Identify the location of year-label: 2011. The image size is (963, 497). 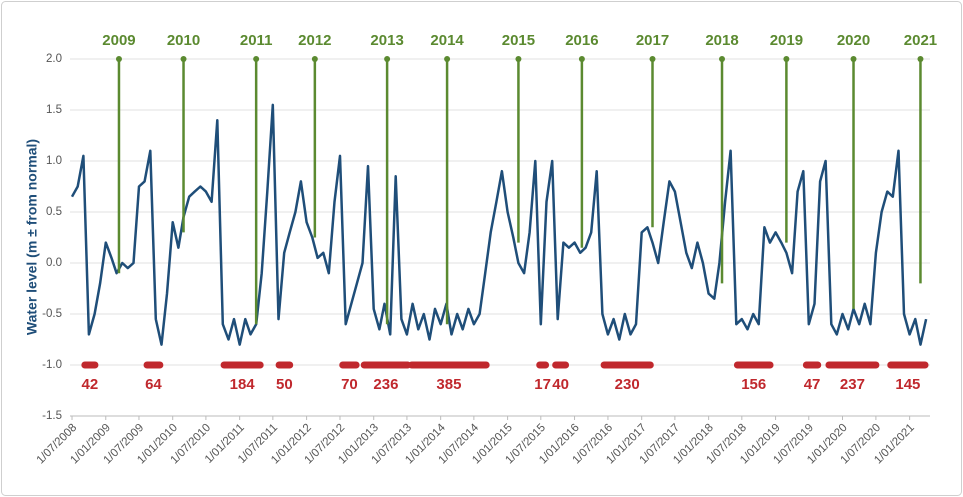
(256, 40).